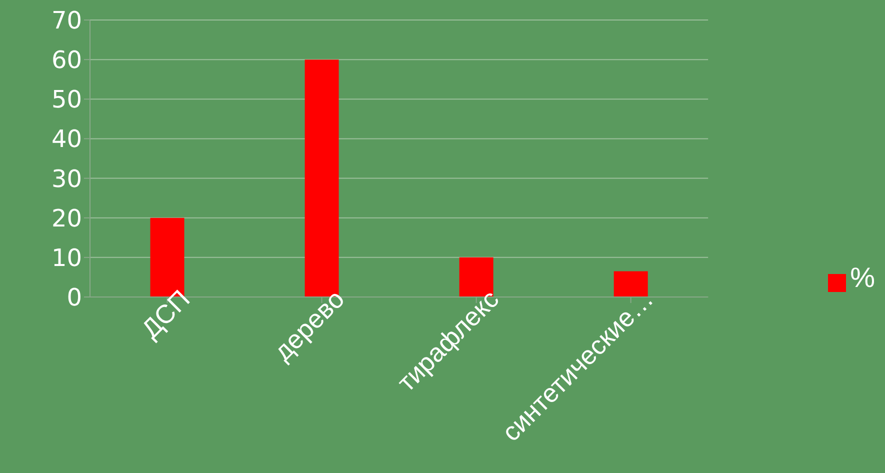 The height and width of the screenshot is (473, 885). What do you see at coordinates (66, 218) in the screenshot?
I see `y-tick-label: 20` at bounding box center [66, 218].